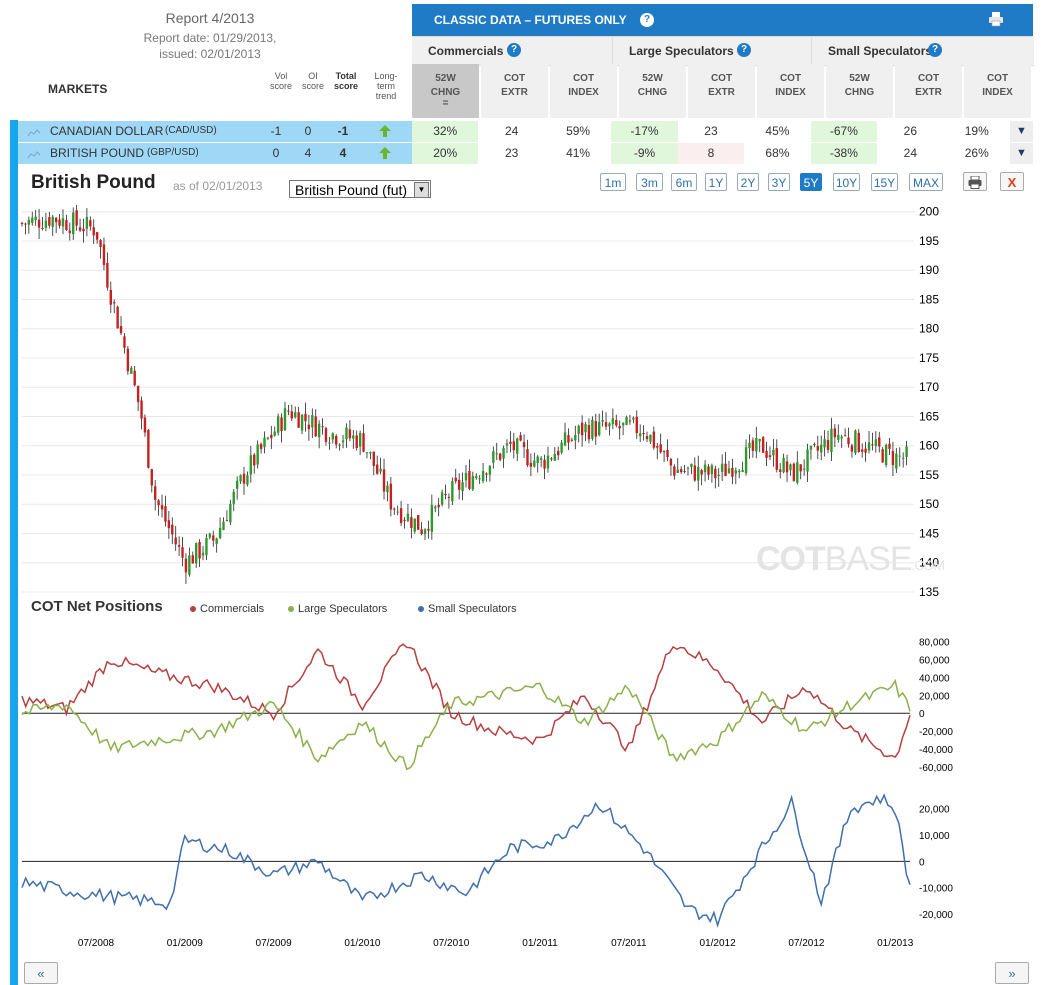 The width and height of the screenshot is (1041, 985). I want to click on data-cell: 19%, so click(976, 131).